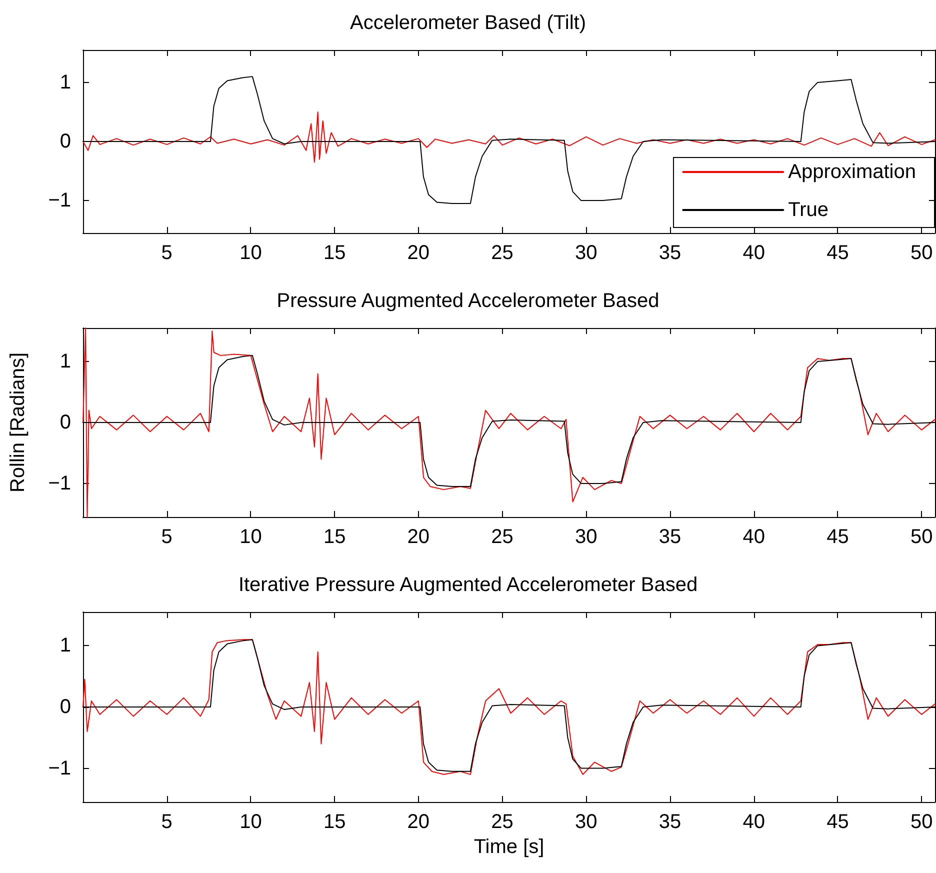 Image resolution: width=936 pixels, height=873 pixels. What do you see at coordinates (18, 422) in the screenshot?
I see `y-axis-title: Rollin [Radians]` at bounding box center [18, 422].